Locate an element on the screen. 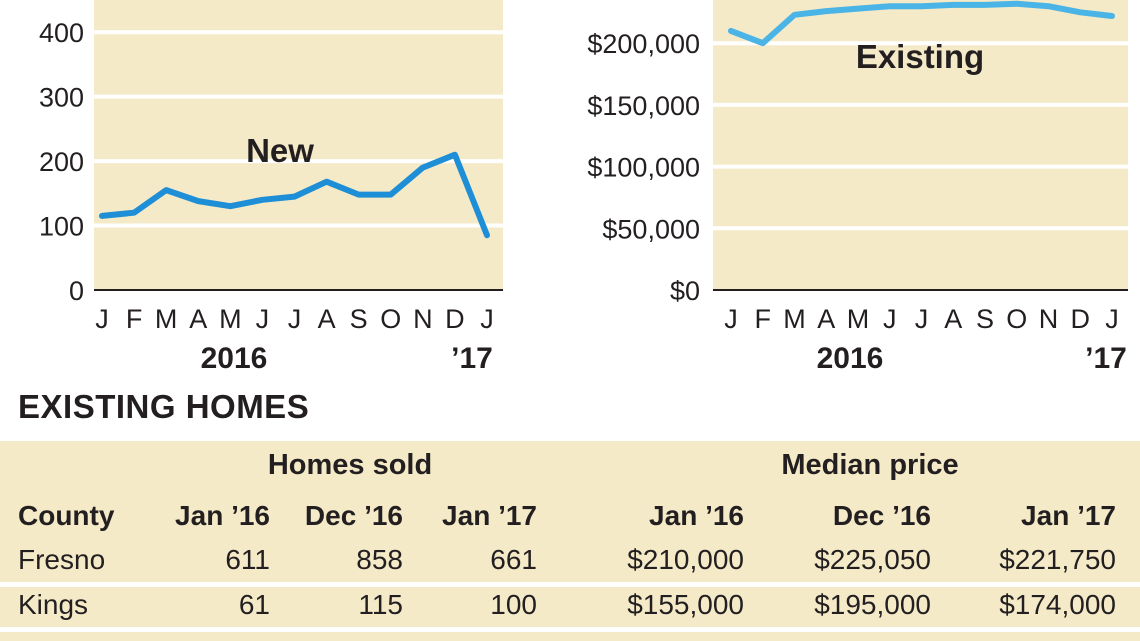  table-cell: 100 is located at coordinates (513, 604).